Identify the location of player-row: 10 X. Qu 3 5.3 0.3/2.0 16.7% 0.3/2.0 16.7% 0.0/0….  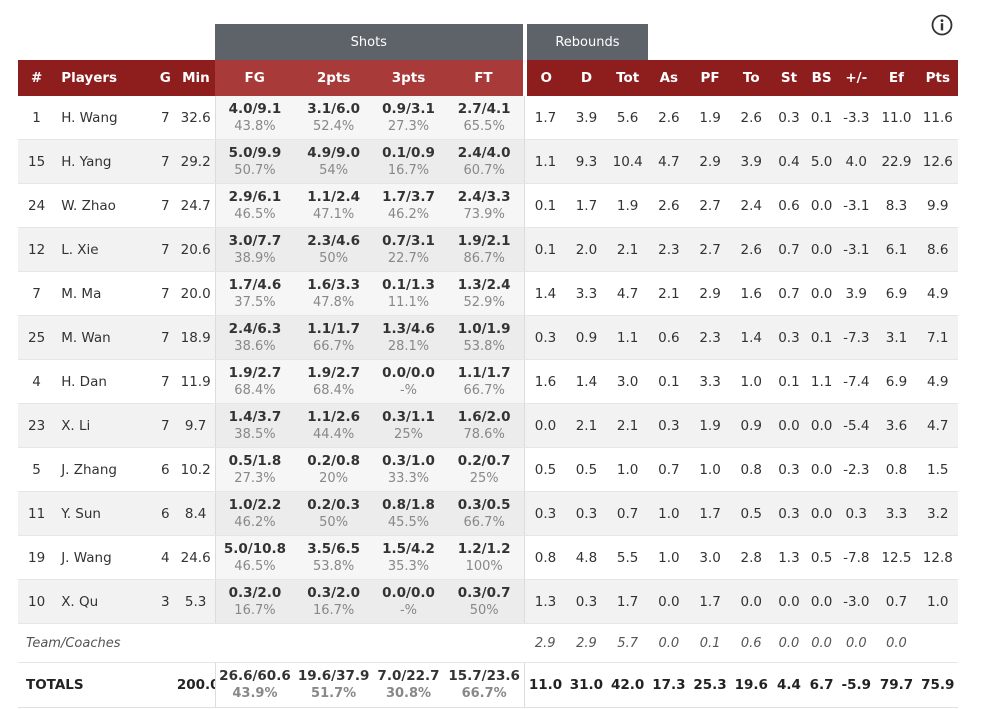
(488, 601).